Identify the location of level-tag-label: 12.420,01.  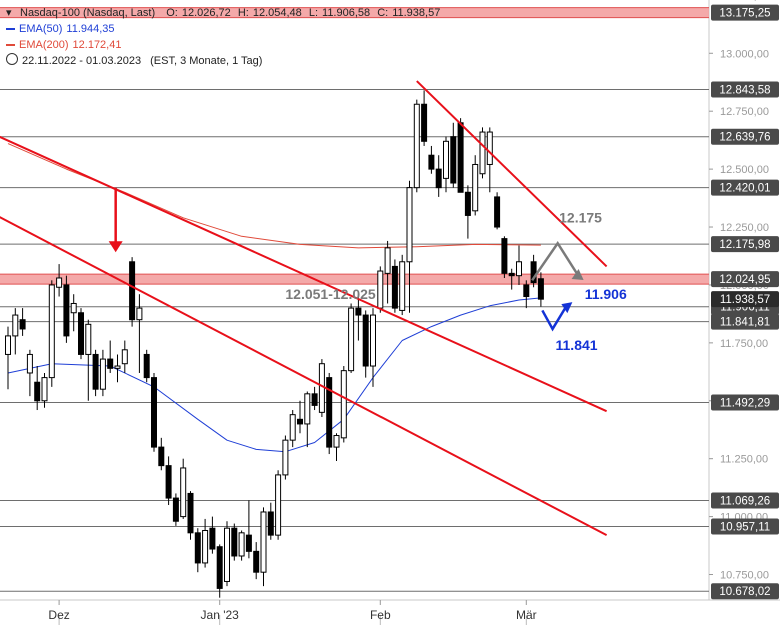
(744, 189).